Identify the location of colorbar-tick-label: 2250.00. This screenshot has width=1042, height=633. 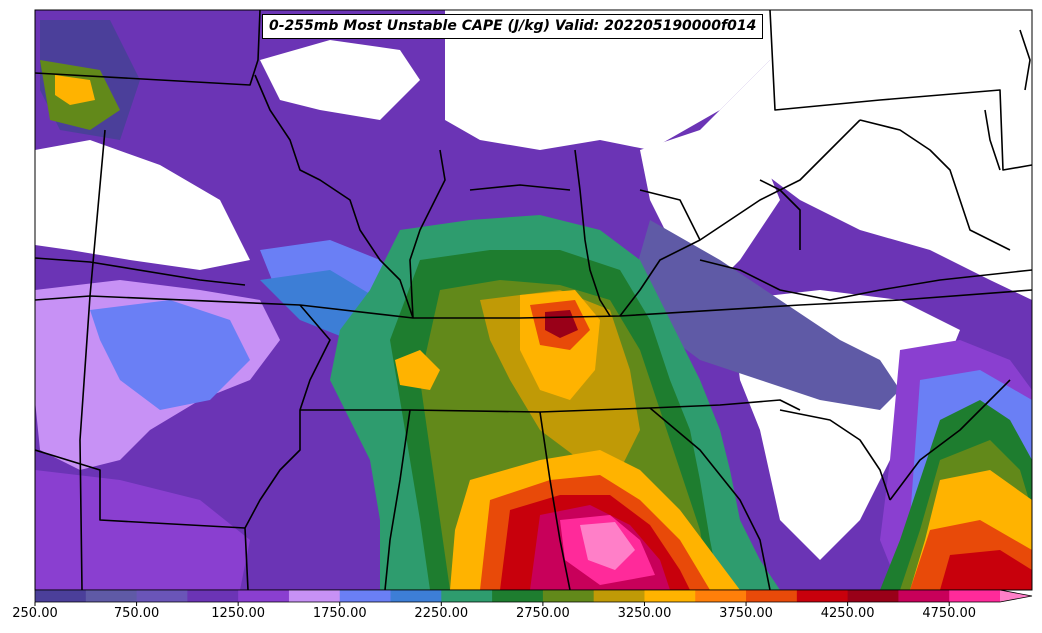
(441, 613).